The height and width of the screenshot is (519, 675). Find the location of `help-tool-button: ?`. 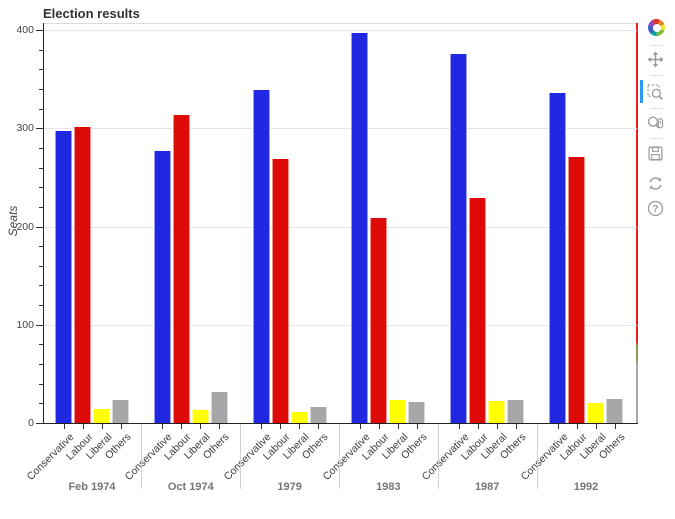

help-tool-button: ? is located at coordinates (657, 208).